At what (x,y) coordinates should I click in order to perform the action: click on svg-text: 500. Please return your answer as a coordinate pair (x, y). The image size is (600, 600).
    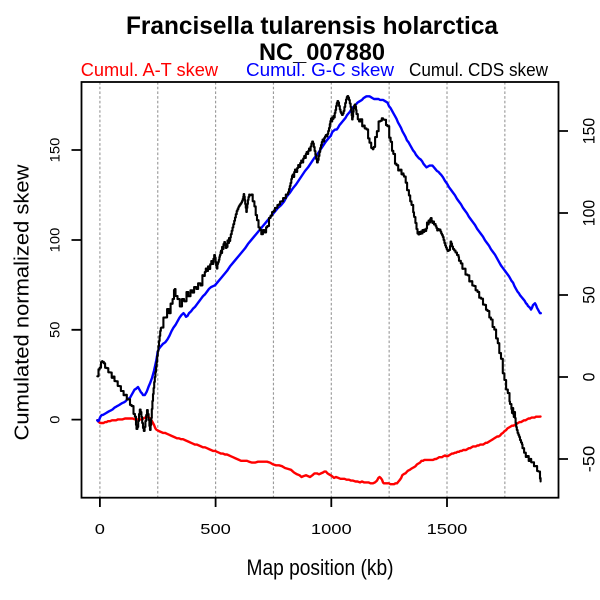
    Looking at the image, I should click on (215, 530).